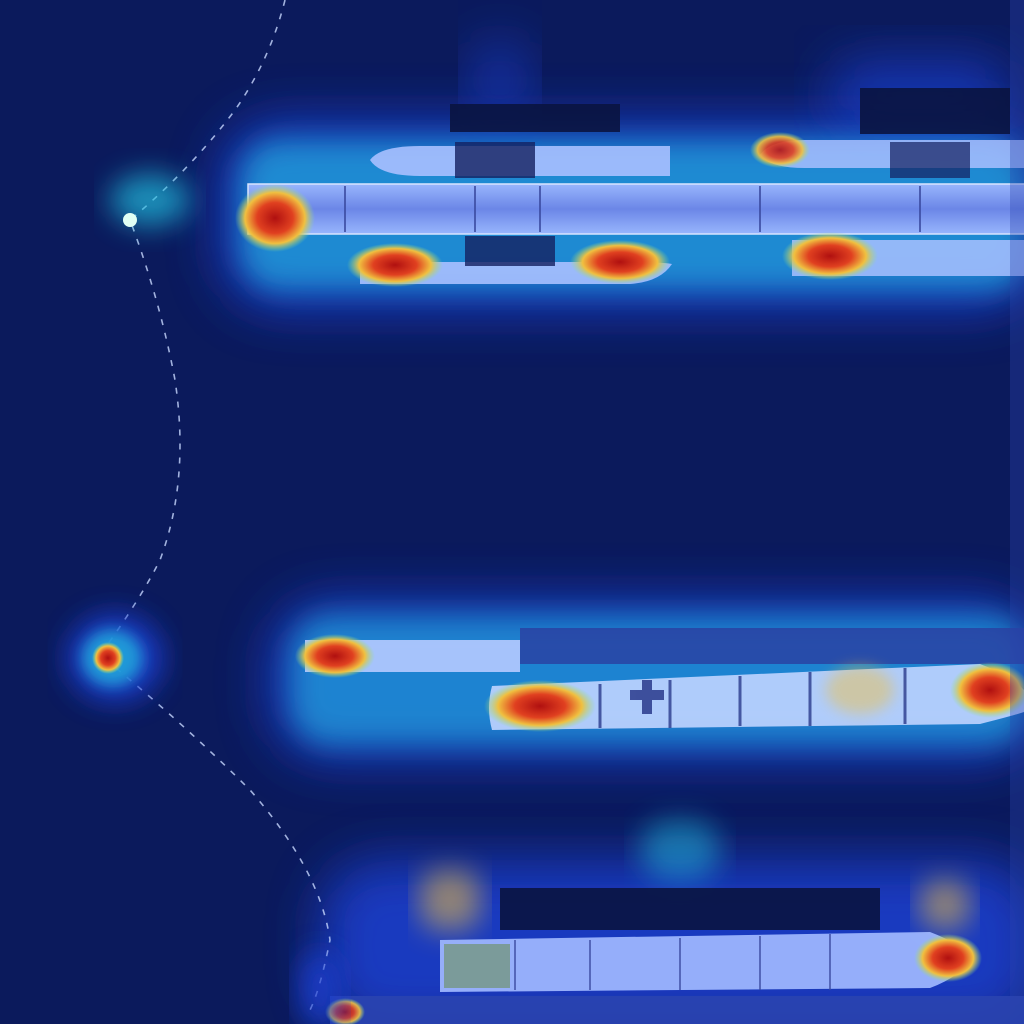 This screenshot has width=1024, height=1024. Describe the element at coordinates (672, 922) in the screenshot. I see `bottom-pier-group` at that location.